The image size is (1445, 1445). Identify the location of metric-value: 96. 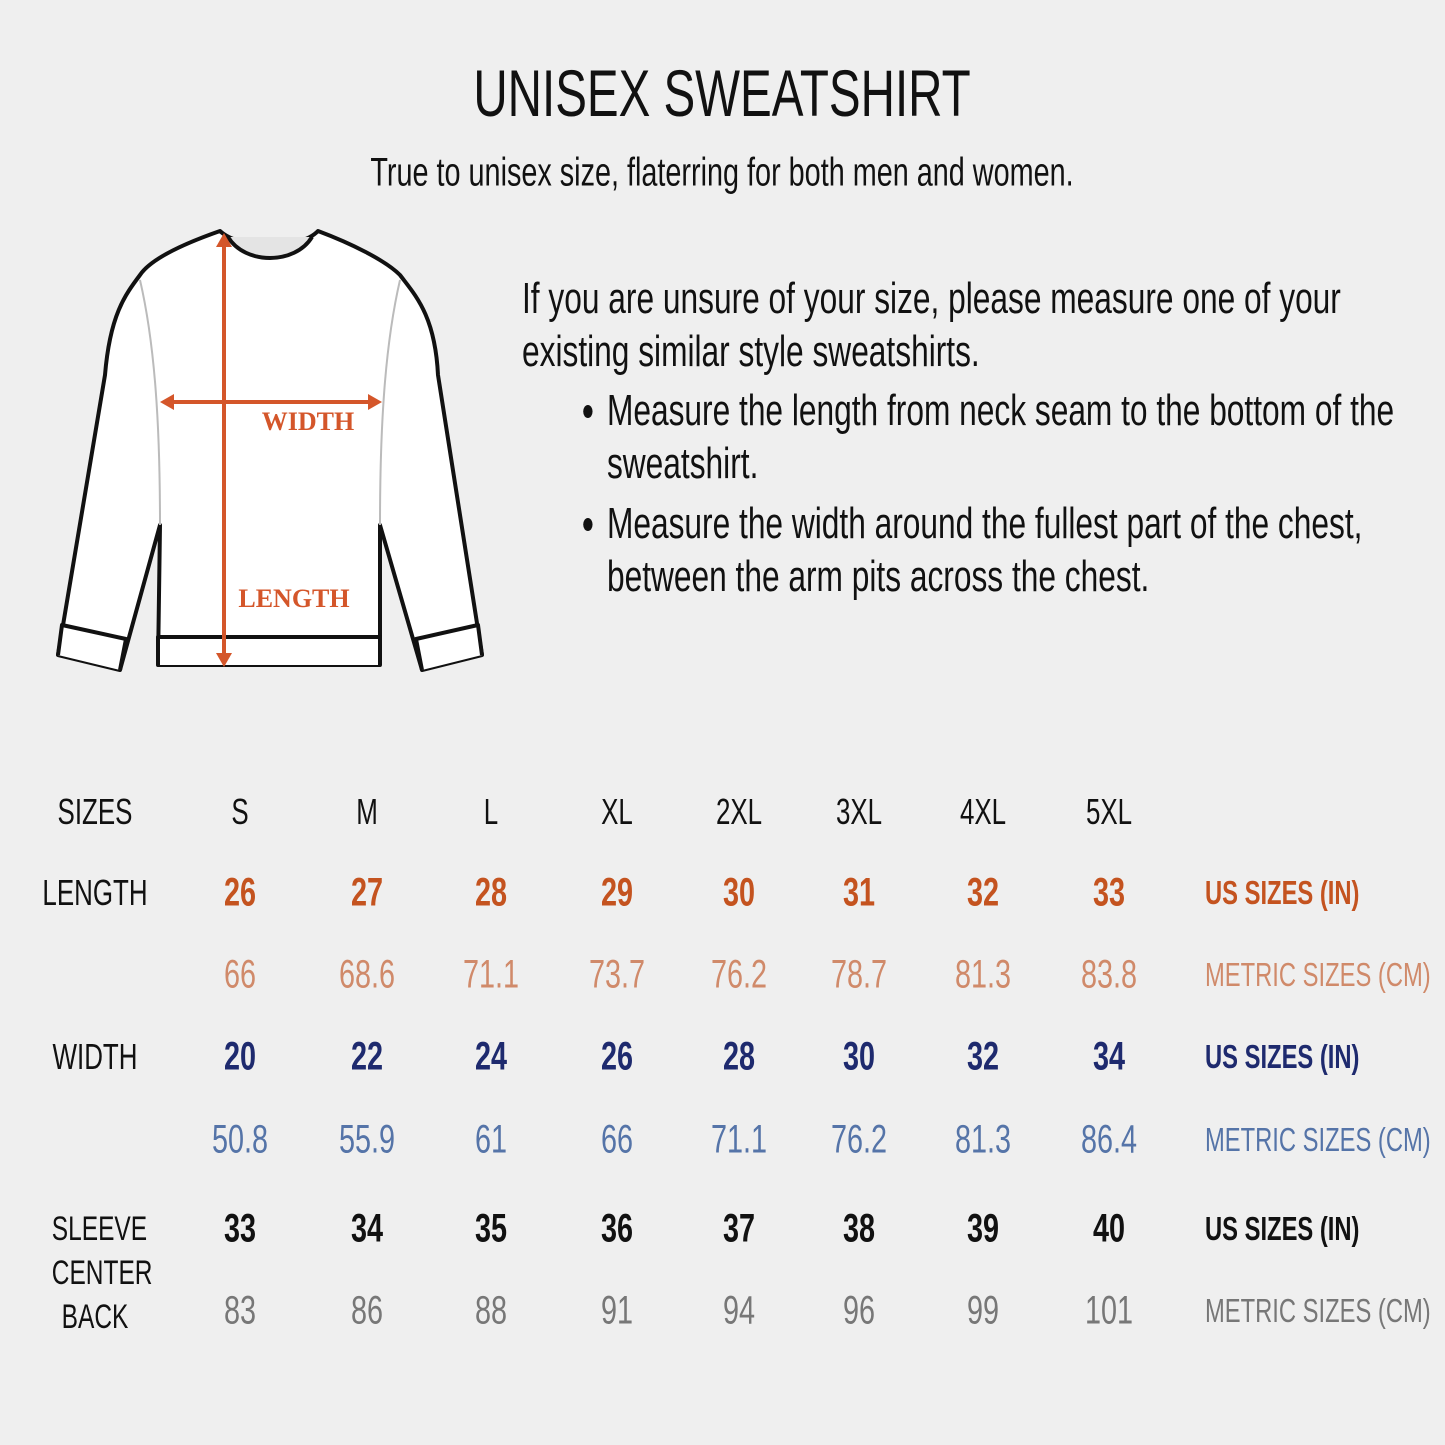
(859, 1310).